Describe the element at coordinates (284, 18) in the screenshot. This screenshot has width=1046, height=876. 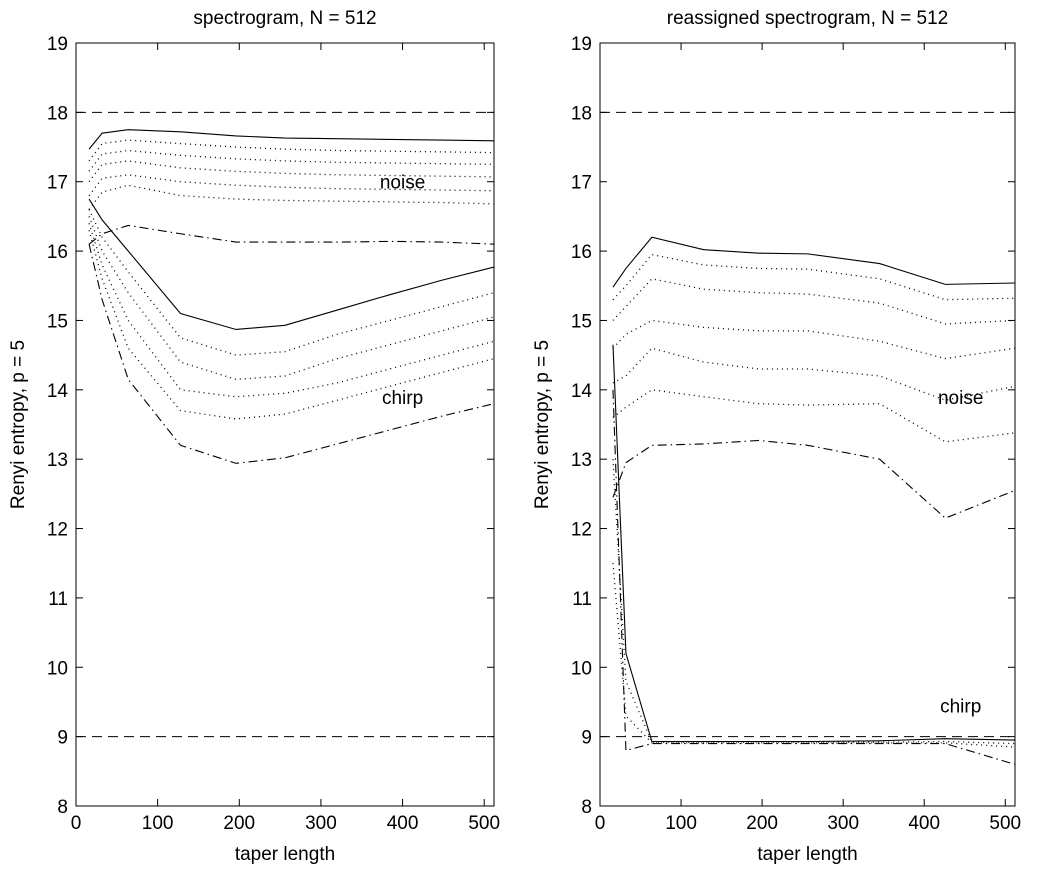
I see `chart-title: spectrogram, N = 512` at that location.